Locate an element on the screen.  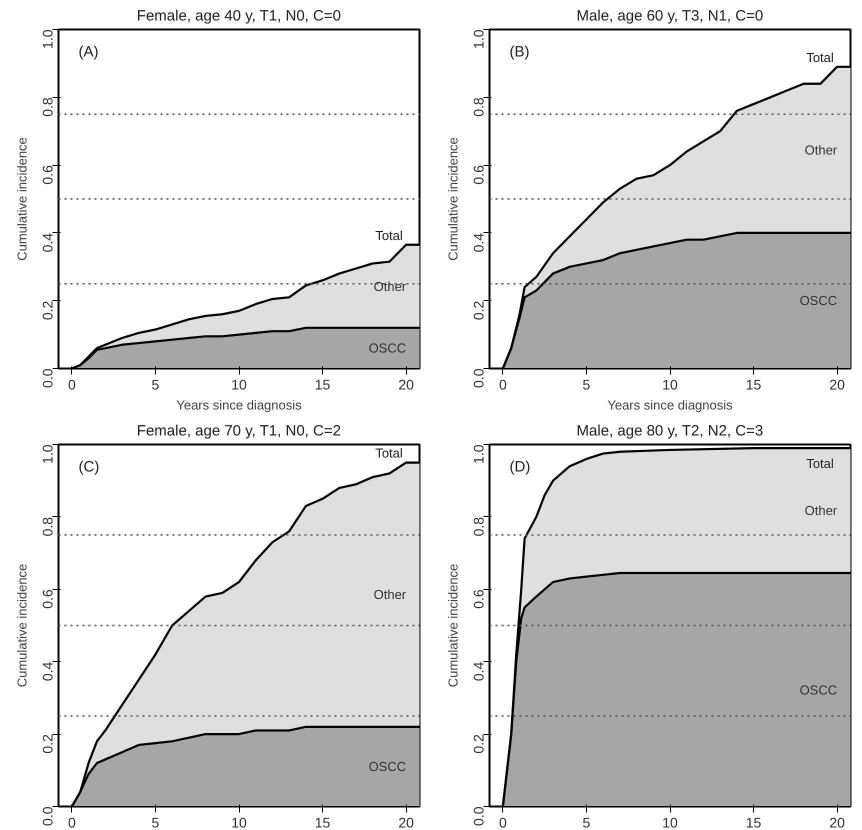
annotation: (A) is located at coordinates (88, 52).